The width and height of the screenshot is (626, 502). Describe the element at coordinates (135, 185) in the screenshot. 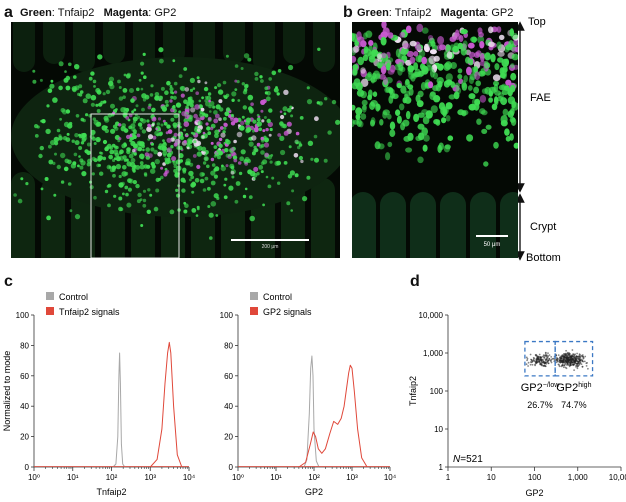

I see `inset-box` at that location.